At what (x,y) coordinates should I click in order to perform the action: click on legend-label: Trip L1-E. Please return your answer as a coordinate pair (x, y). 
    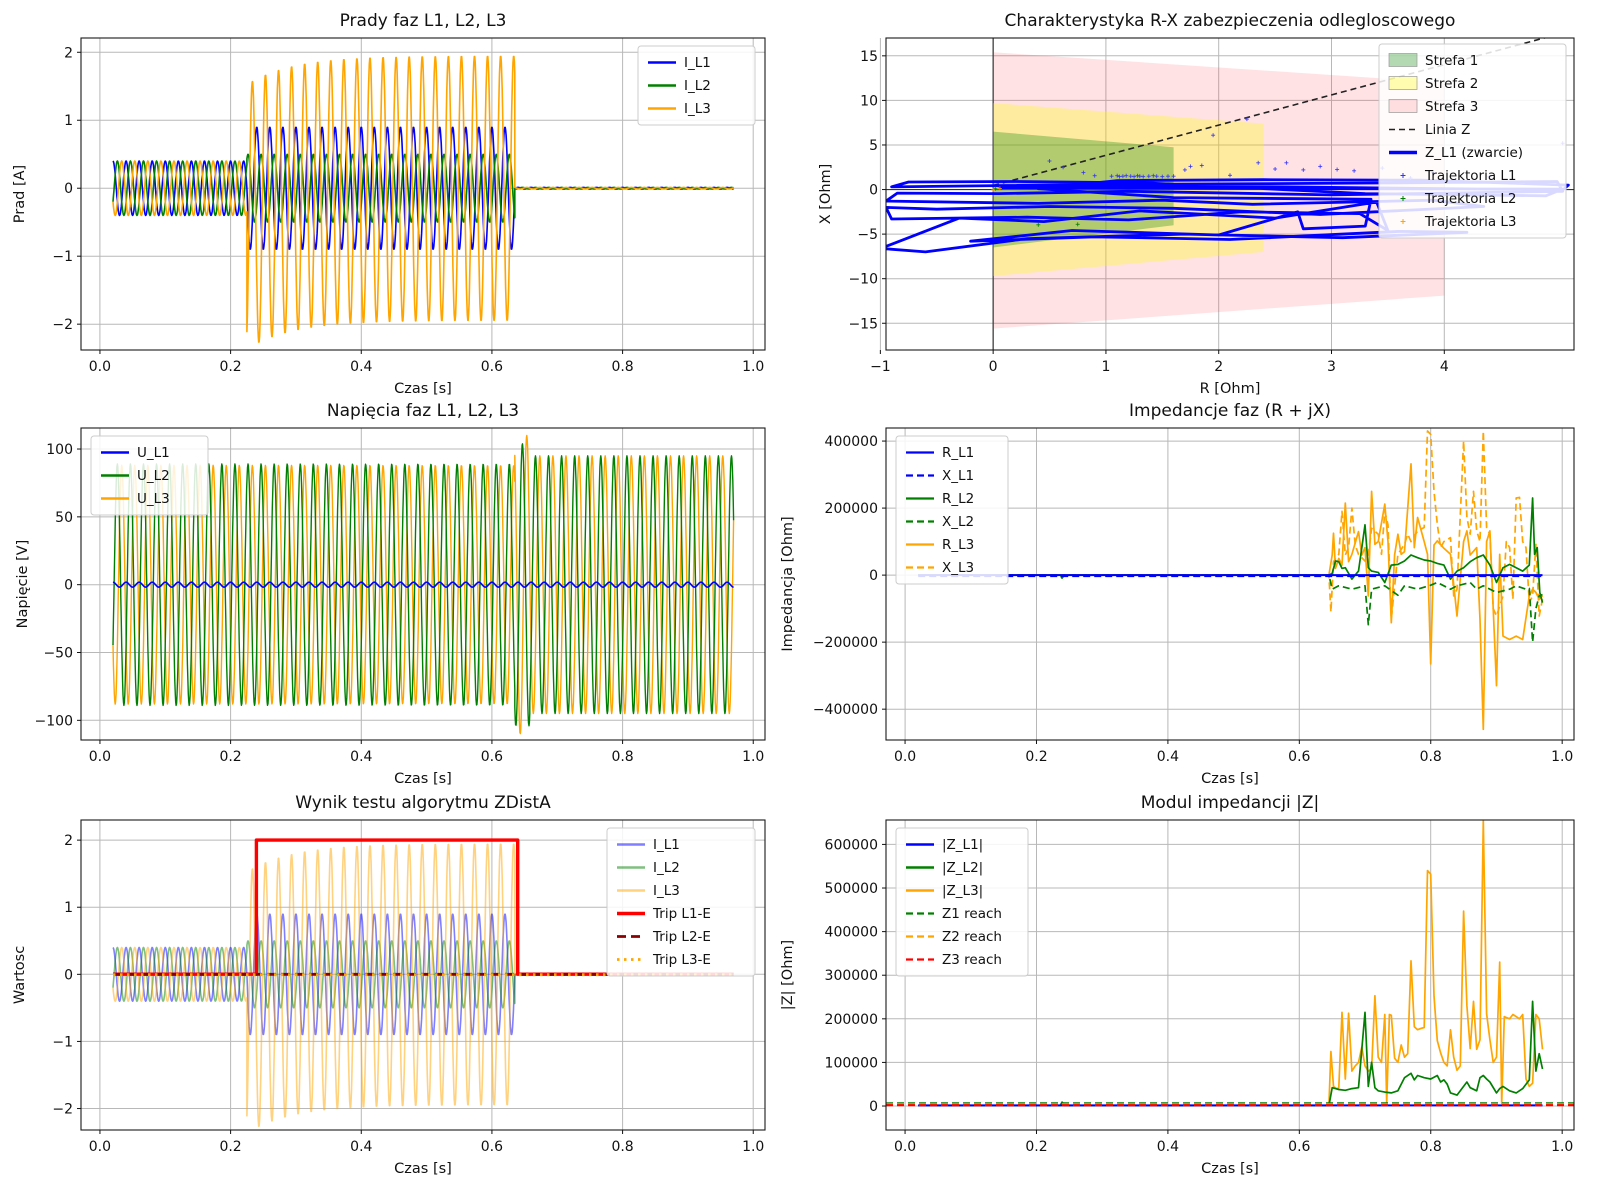
    Looking at the image, I should click on (681, 914).